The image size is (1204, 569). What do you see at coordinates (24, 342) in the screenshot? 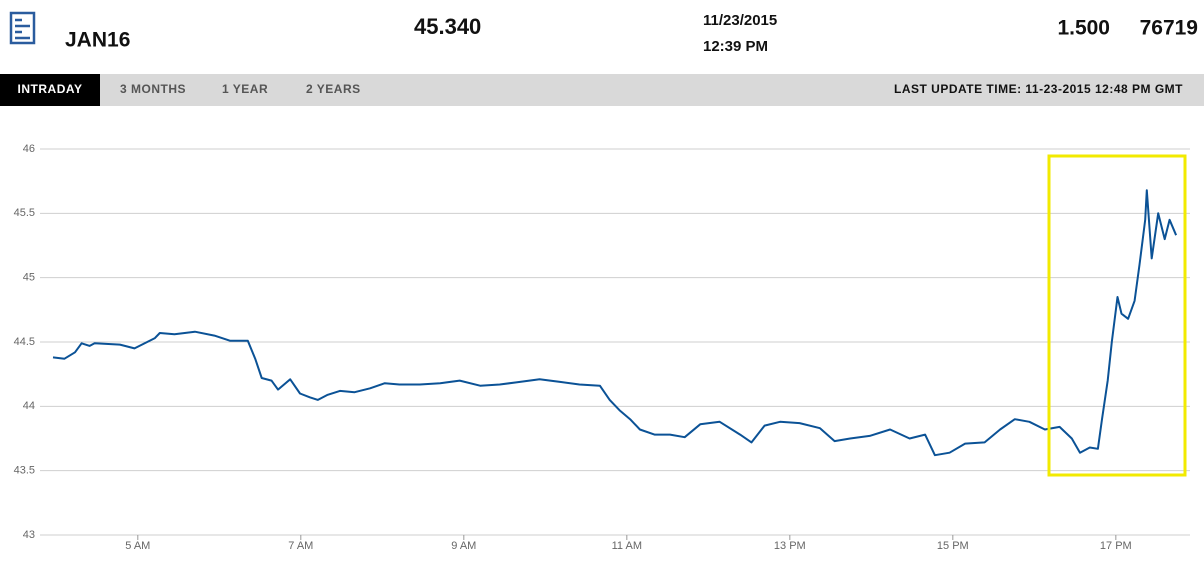
I see `y-tick-label: 44.5` at bounding box center [24, 342].